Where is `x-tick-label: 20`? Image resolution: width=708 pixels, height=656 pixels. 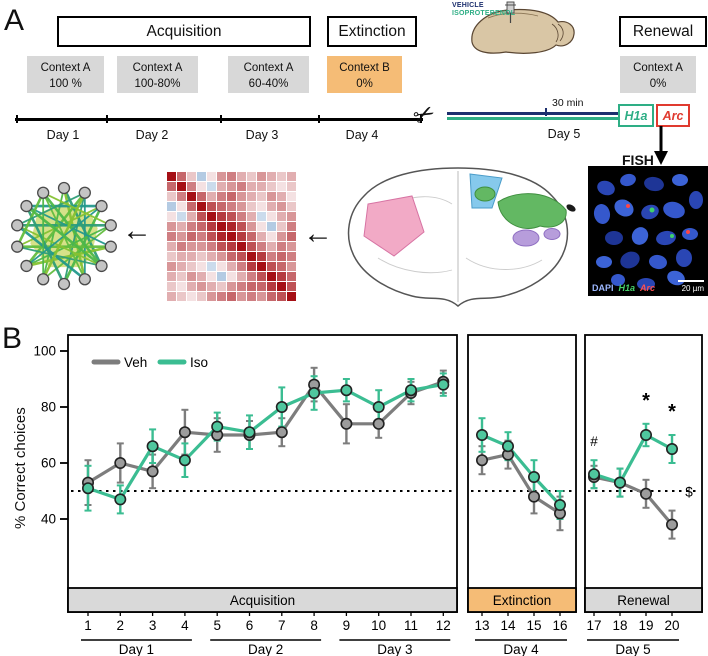 x-tick-label: 20 is located at coordinates (671, 625).